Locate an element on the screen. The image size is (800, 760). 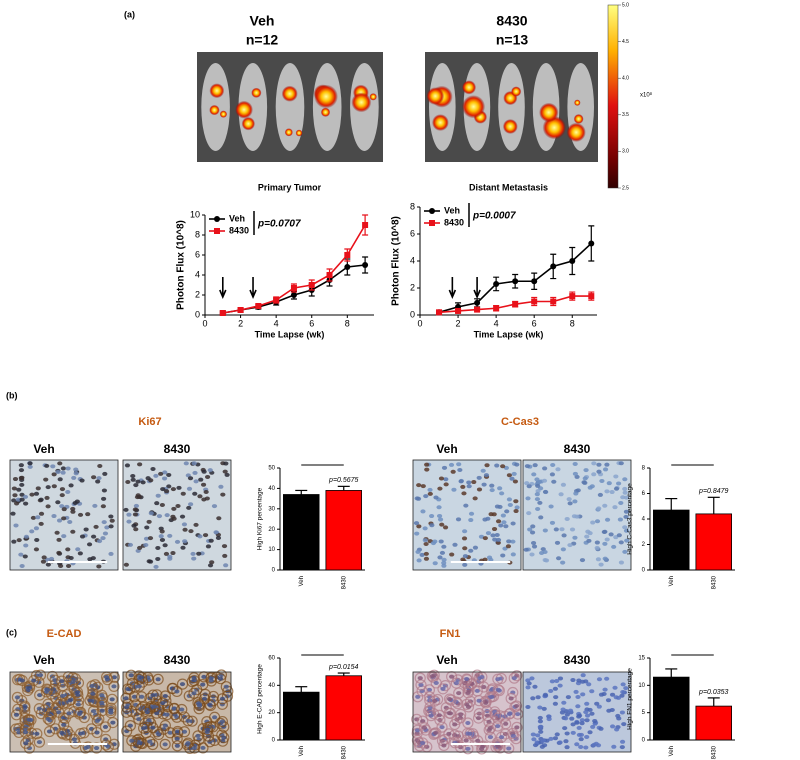
mouse-image is located at coordinates (511, 107).